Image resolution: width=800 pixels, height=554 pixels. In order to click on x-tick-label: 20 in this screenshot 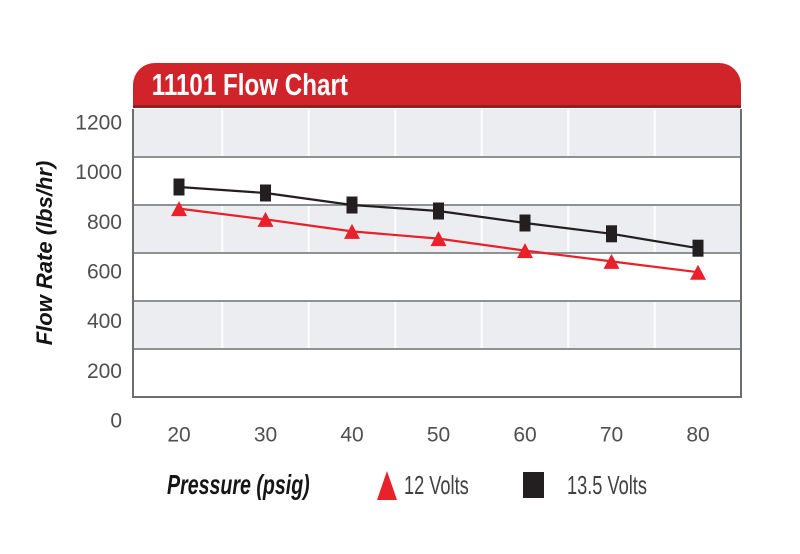, I will do `click(178, 435)`.